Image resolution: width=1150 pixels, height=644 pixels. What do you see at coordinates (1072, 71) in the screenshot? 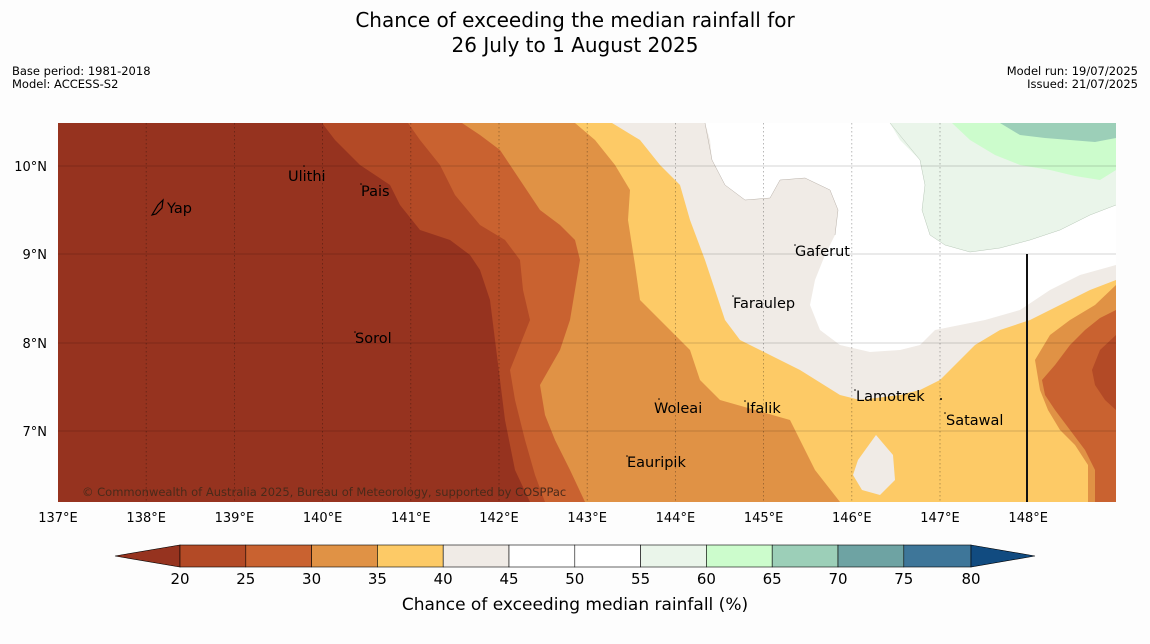
I see `model-run-text: Model run: 19/07/2025` at bounding box center [1072, 71].